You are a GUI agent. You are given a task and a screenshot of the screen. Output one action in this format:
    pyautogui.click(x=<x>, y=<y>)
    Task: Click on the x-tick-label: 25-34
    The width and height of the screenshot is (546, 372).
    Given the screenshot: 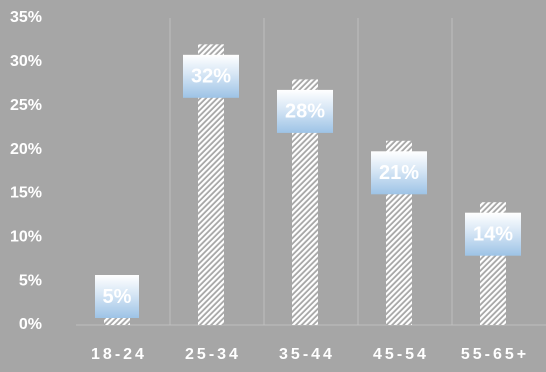 What is the action you would take?
    pyautogui.click(x=213, y=354)
    